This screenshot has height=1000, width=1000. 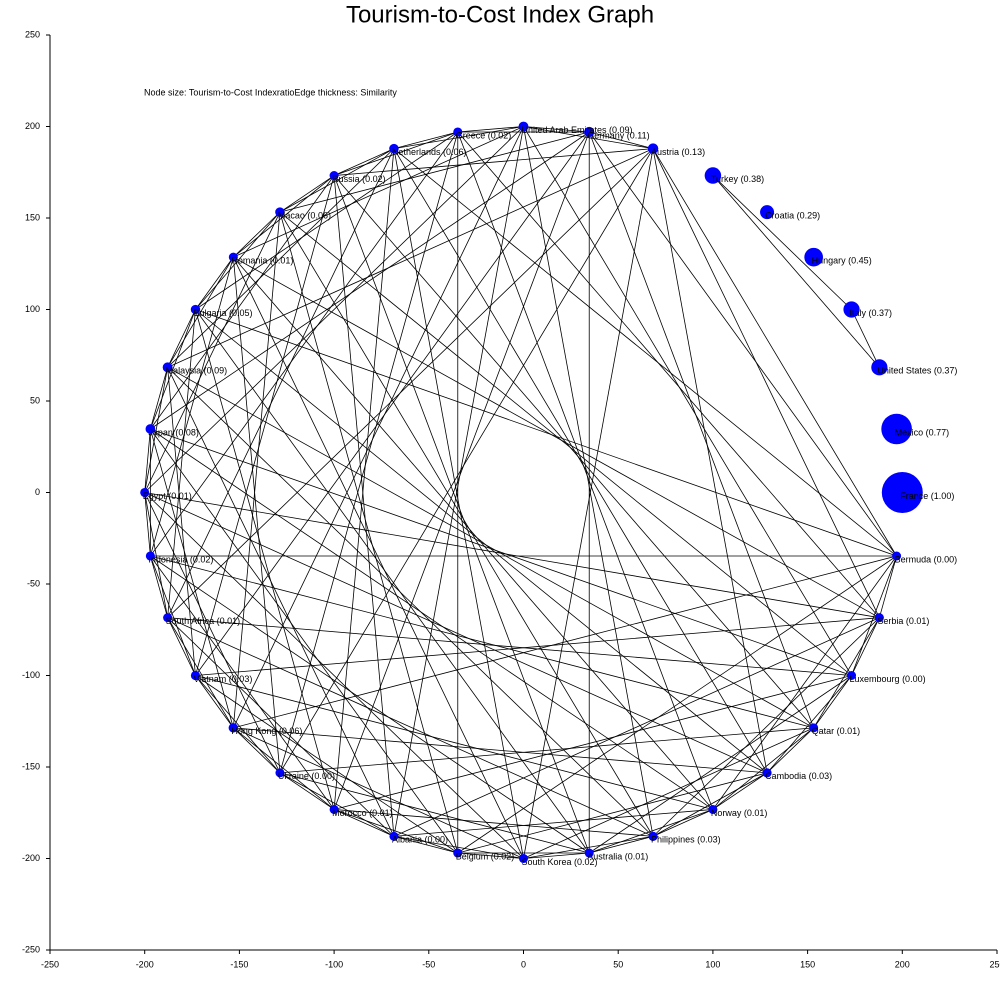 I want to click on node-label: Turkey (0.38), so click(x=737, y=179).